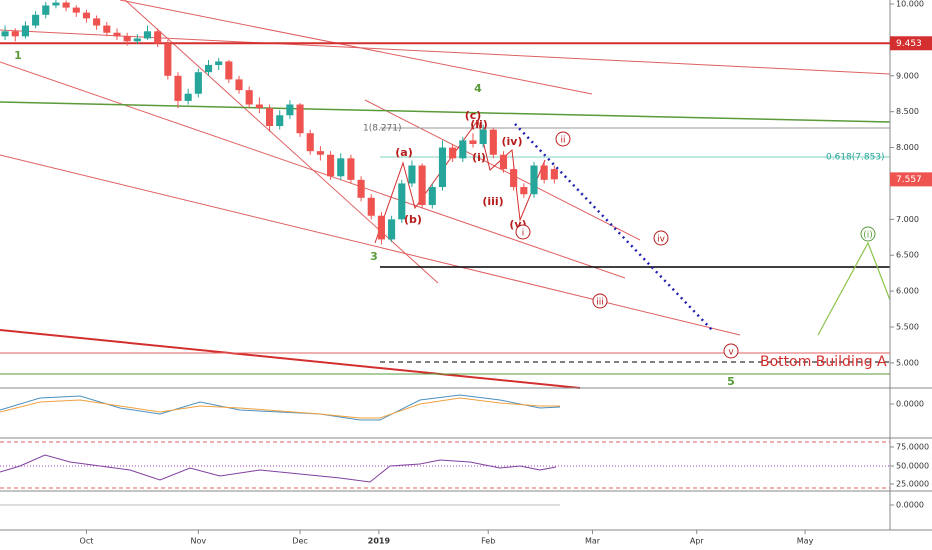 The height and width of the screenshot is (550, 932). What do you see at coordinates (403, 152) in the screenshot?
I see `annotation: (a)` at bounding box center [403, 152].